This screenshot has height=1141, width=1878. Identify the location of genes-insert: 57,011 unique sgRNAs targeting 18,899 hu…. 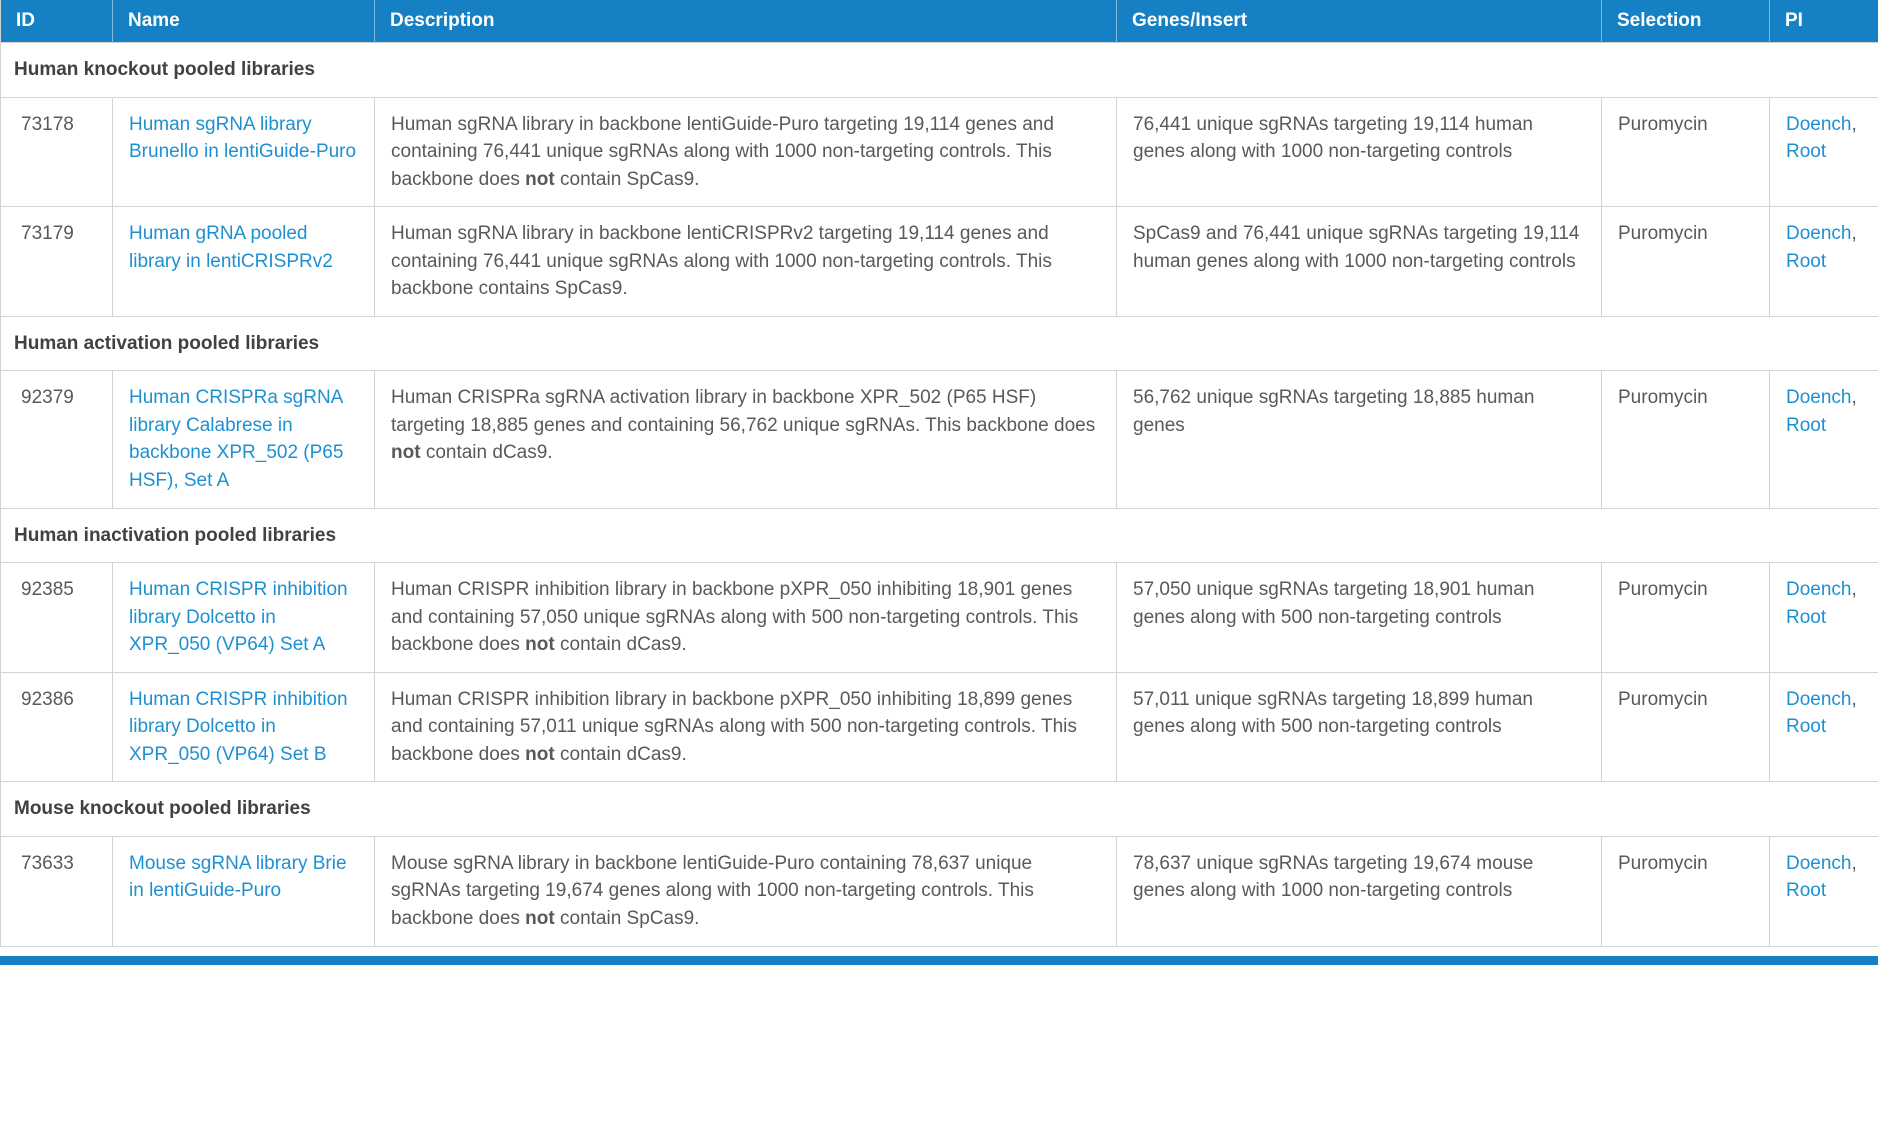
(1359, 727).